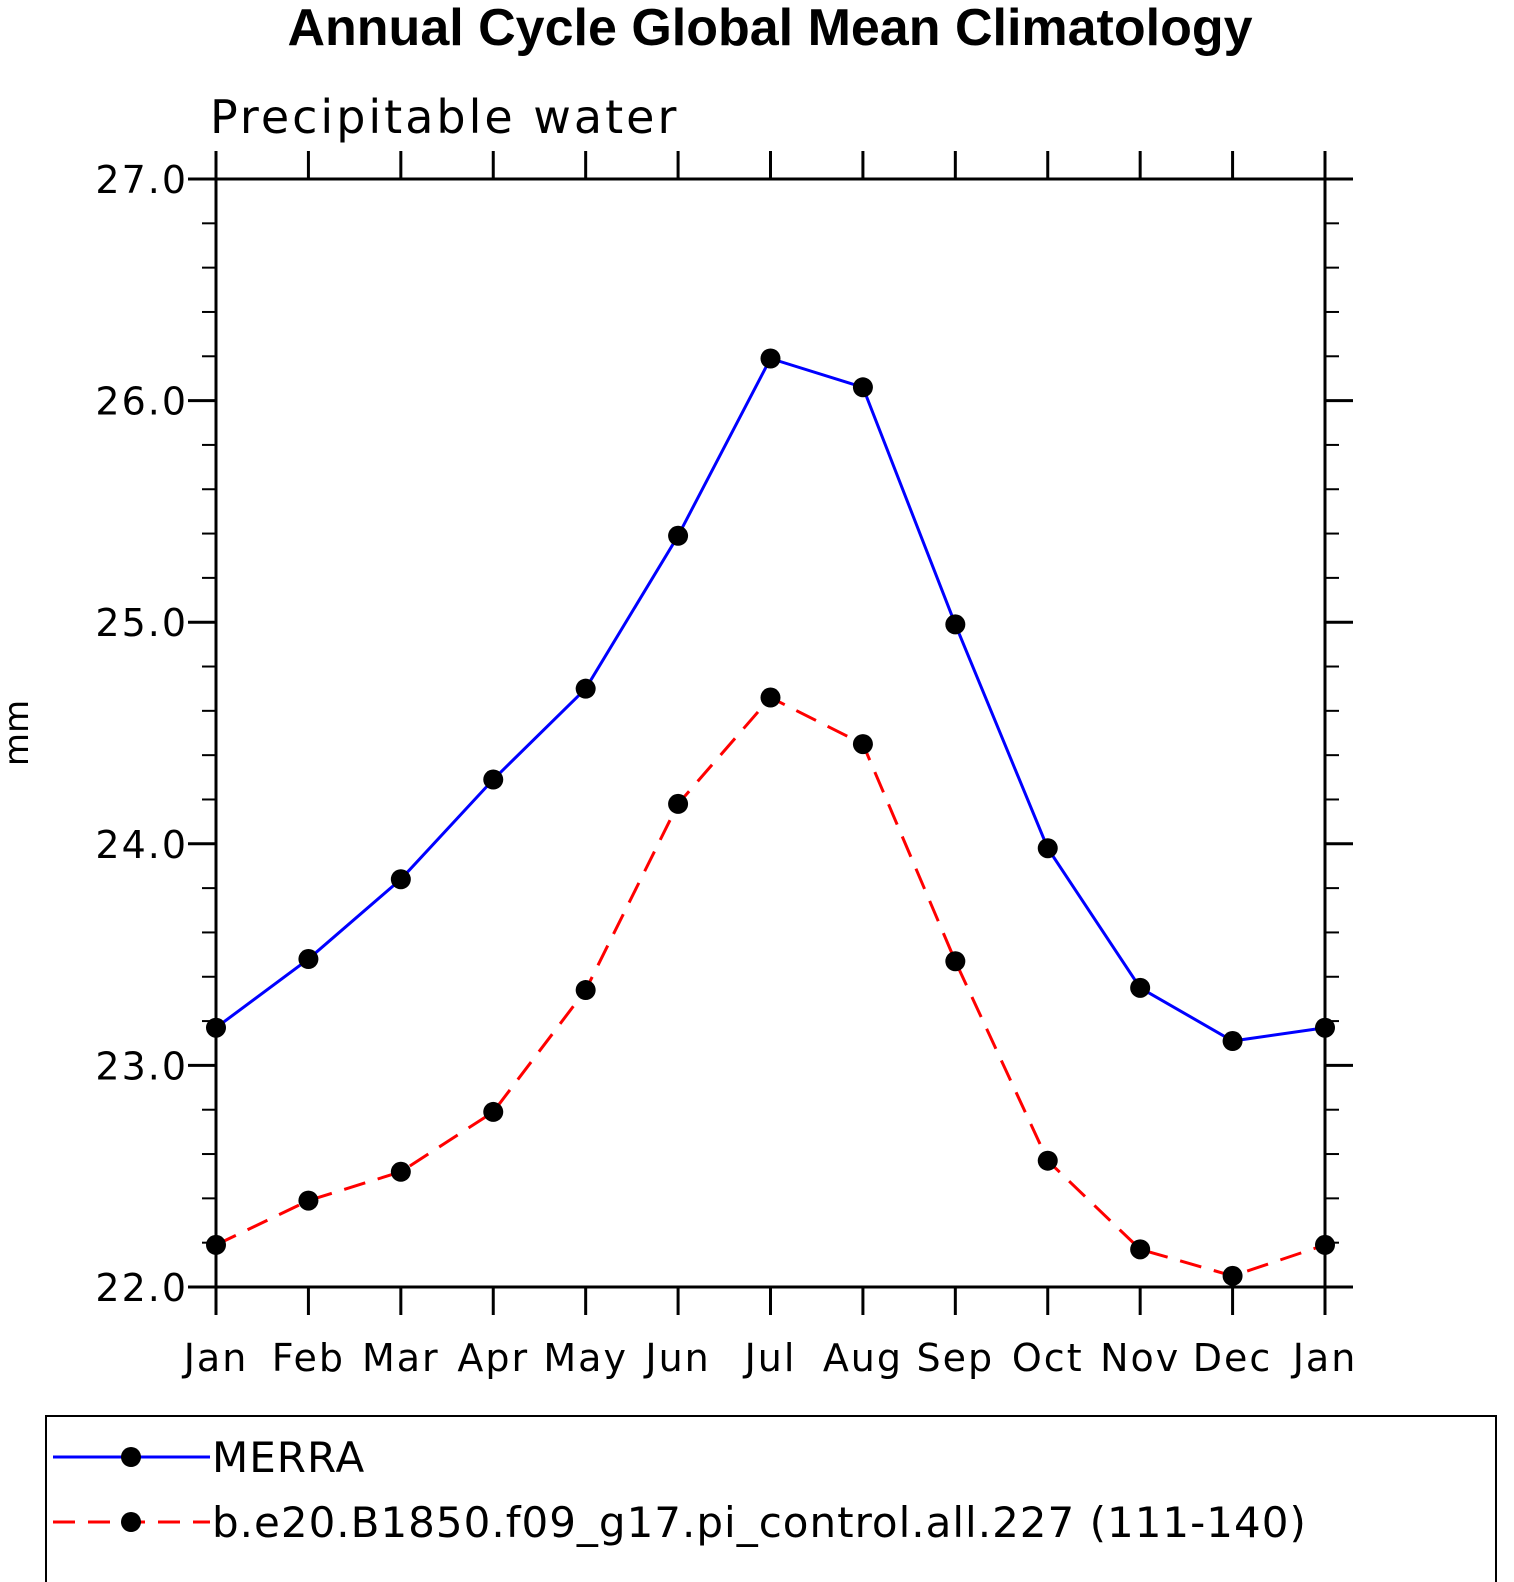  What do you see at coordinates (141, 180) in the screenshot?
I see `y-tick-label: 27.0` at bounding box center [141, 180].